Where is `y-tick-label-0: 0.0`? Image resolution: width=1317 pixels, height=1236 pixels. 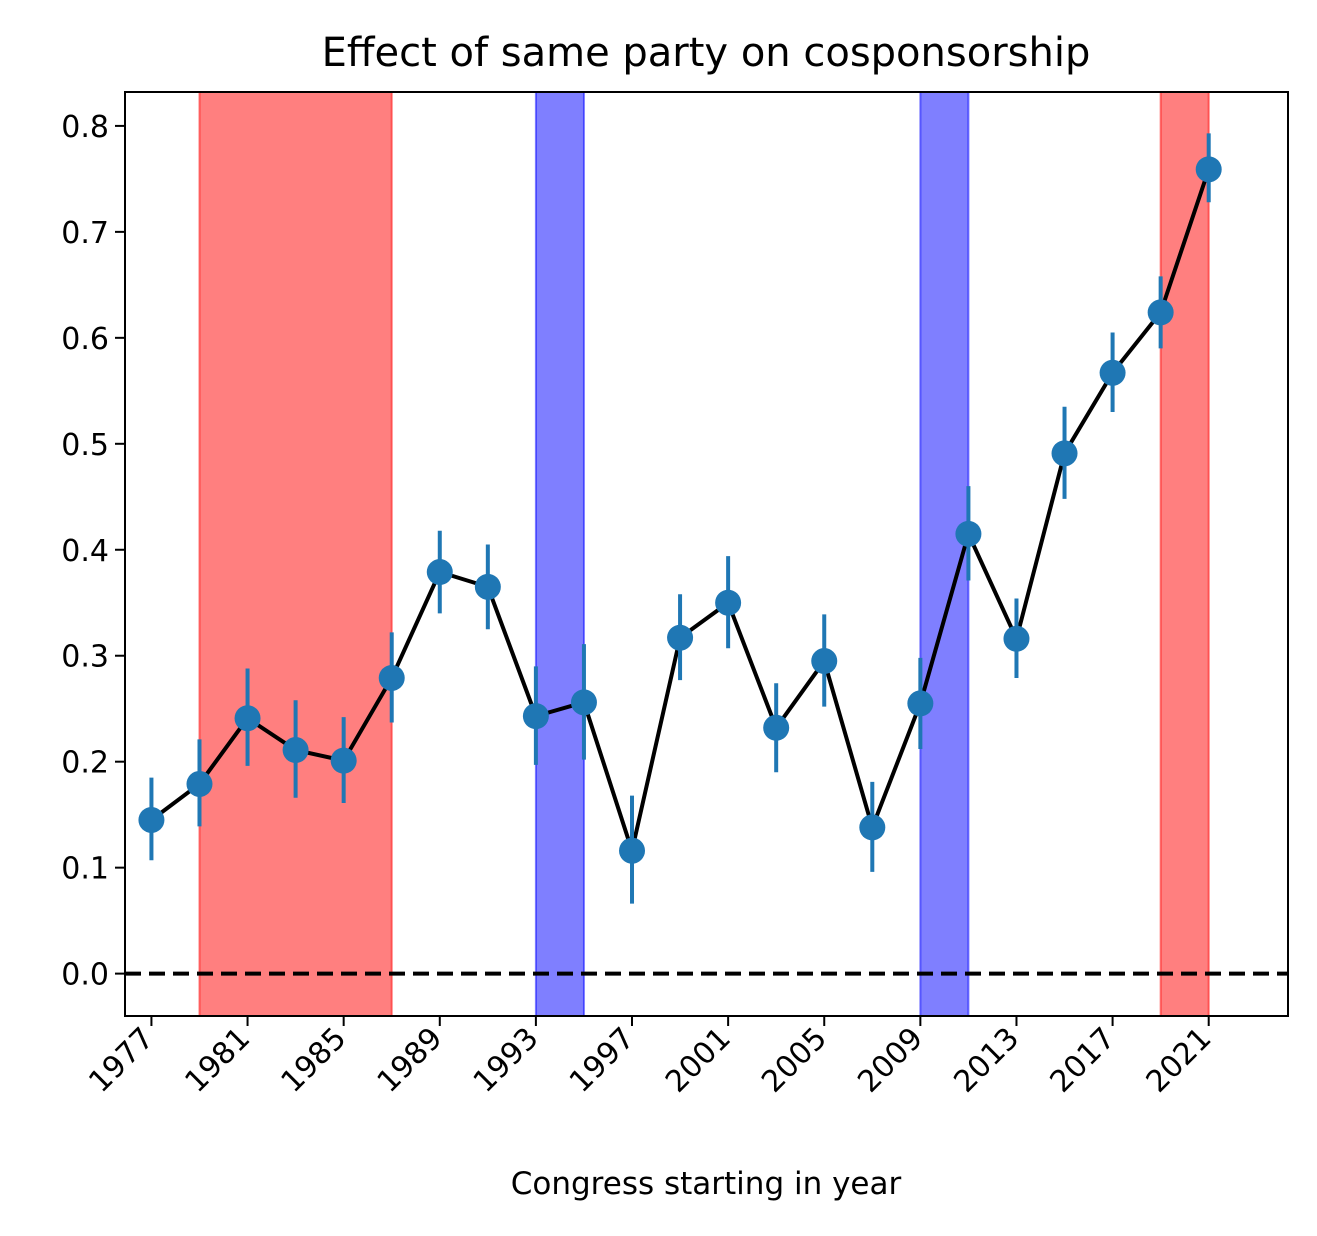 y-tick-label-0: 0.0 is located at coordinates (85, 975).